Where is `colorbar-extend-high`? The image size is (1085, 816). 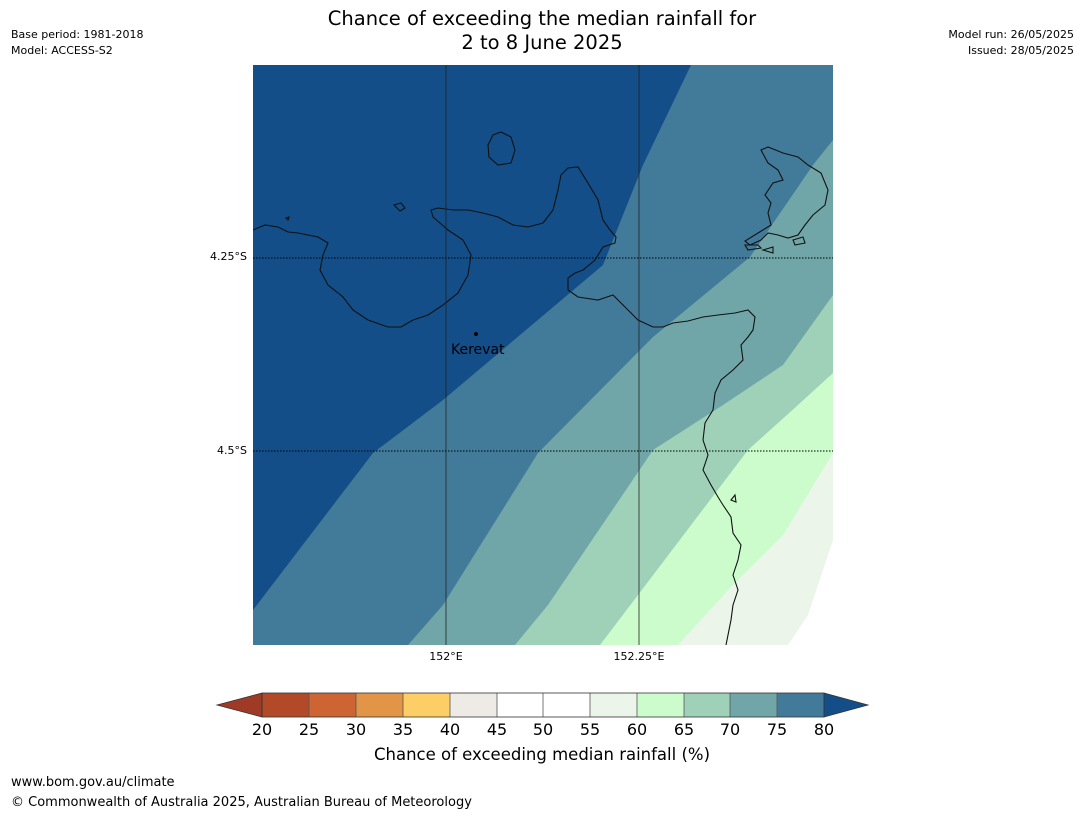 colorbar-extend-high is located at coordinates (846, 705).